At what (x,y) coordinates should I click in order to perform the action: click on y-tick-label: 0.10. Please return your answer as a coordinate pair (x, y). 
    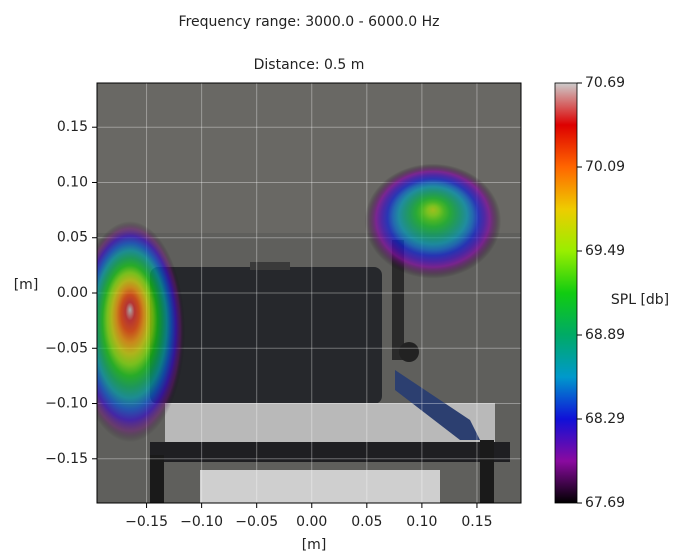
    Looking at the image, I should click on (72, 182).